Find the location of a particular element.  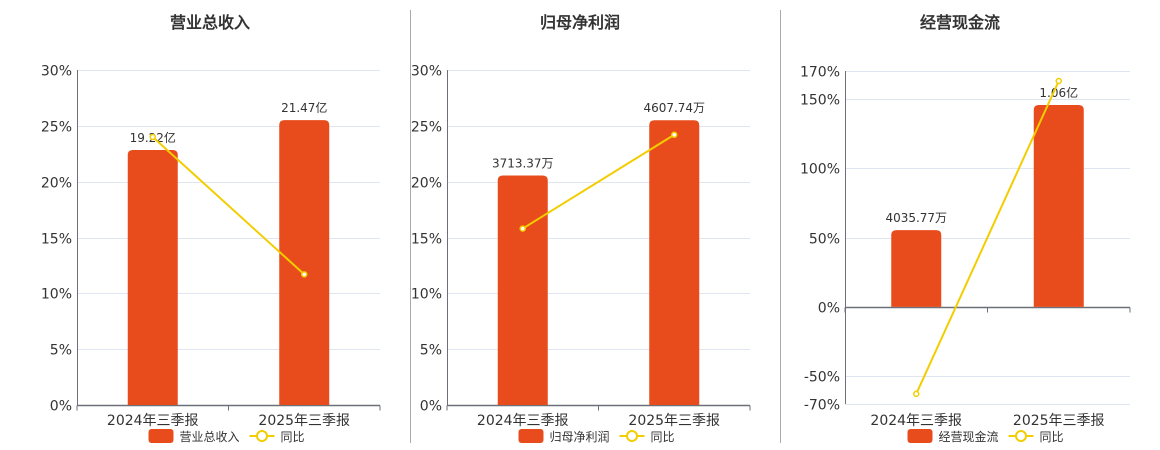

chart-title: 归母净利润 is located at coordinates (580, 22).